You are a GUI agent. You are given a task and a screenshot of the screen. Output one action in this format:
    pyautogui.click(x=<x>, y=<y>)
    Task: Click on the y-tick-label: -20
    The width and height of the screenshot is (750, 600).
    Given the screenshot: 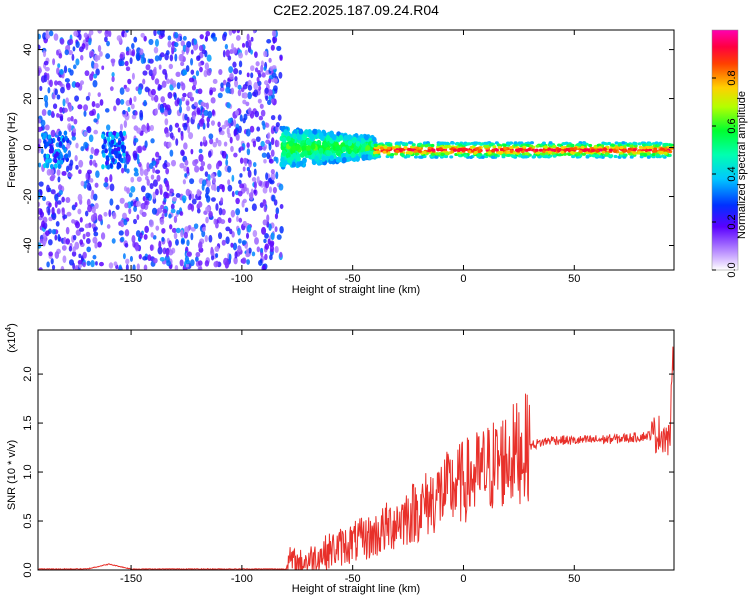 What is the action you would take?
    pyautogui.click(x=28, y=197)
    